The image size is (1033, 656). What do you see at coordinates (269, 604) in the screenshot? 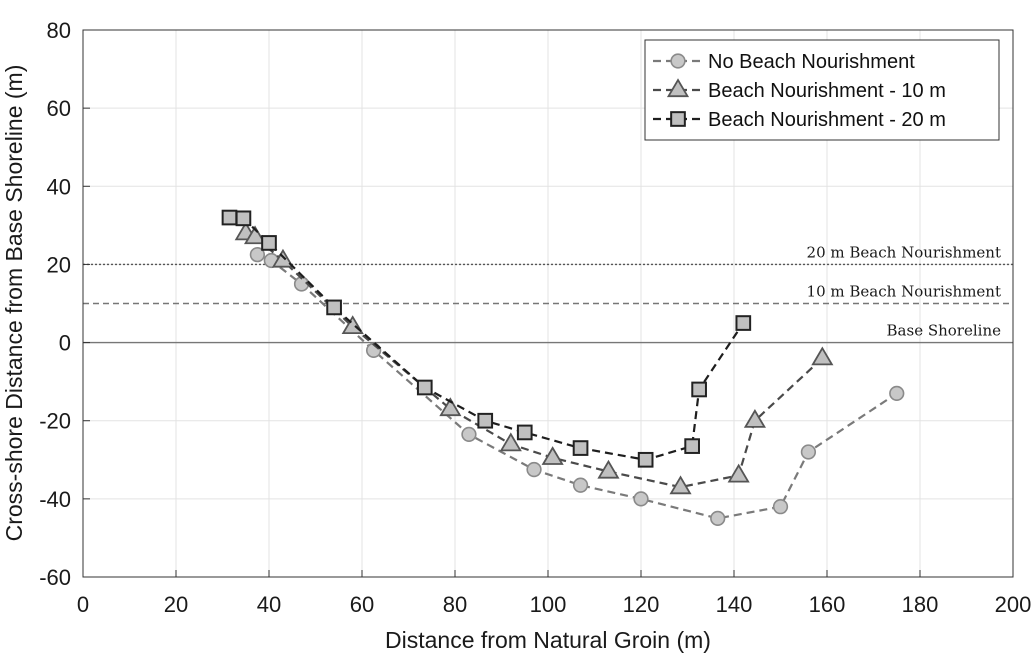
I see `x-tick-label: 40` at bounding box center [269, 604].